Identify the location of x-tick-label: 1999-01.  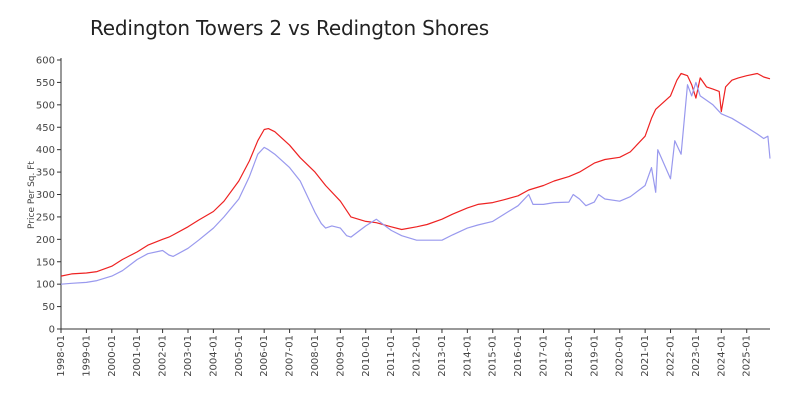
(86, 356).